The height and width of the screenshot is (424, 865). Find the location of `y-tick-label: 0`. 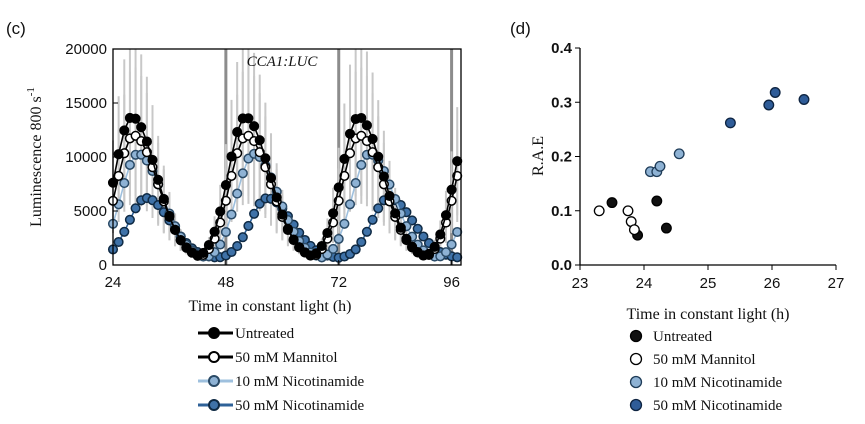

y-tick-label: 0 is located at coordinates (103, 265).